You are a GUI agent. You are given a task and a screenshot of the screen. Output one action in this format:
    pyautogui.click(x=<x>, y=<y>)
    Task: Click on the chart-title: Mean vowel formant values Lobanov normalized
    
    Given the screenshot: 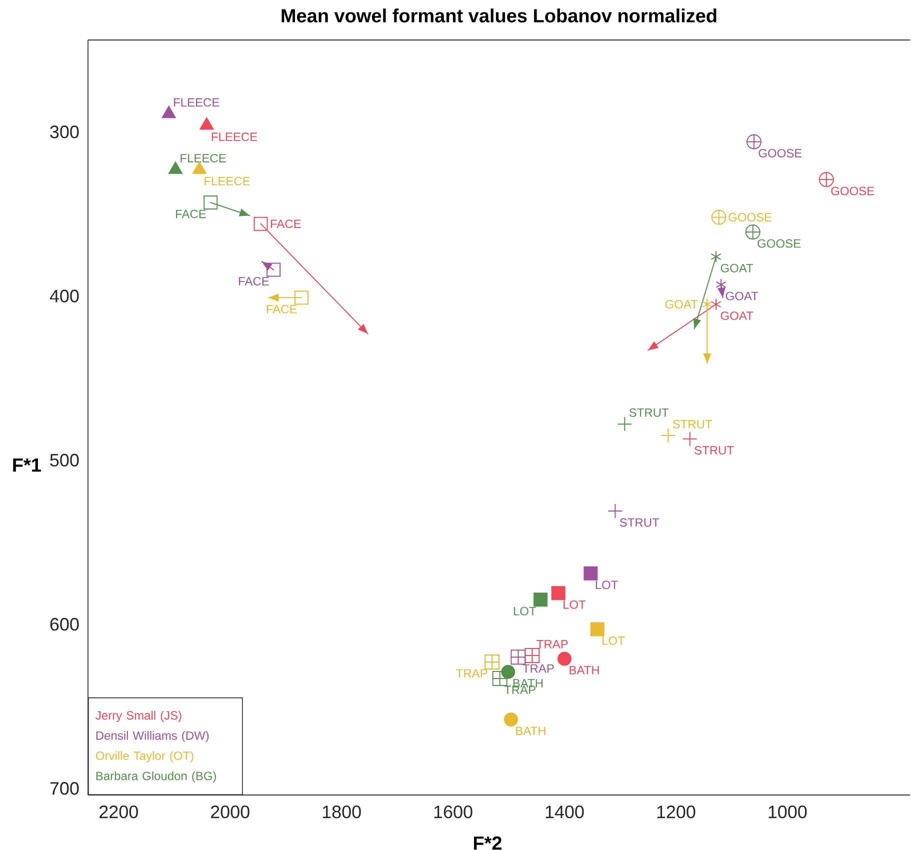 What is the action you would take?
    pyautogui.click(x=499, y=15)
    